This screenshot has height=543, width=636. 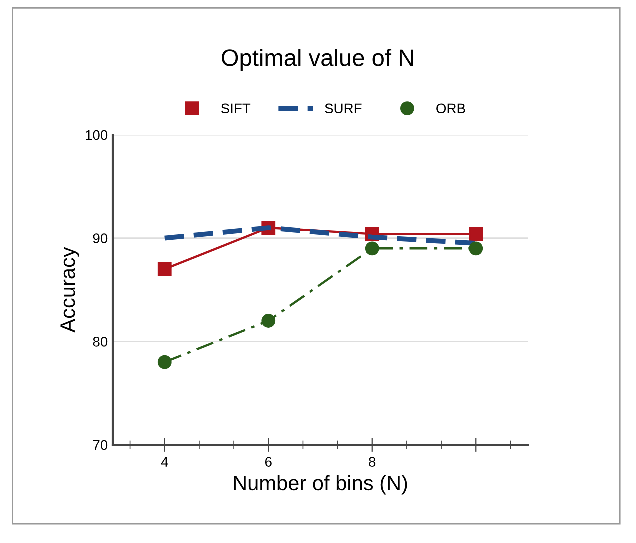 I want to click on legend-label: ORB, so click(x=451, y=109).